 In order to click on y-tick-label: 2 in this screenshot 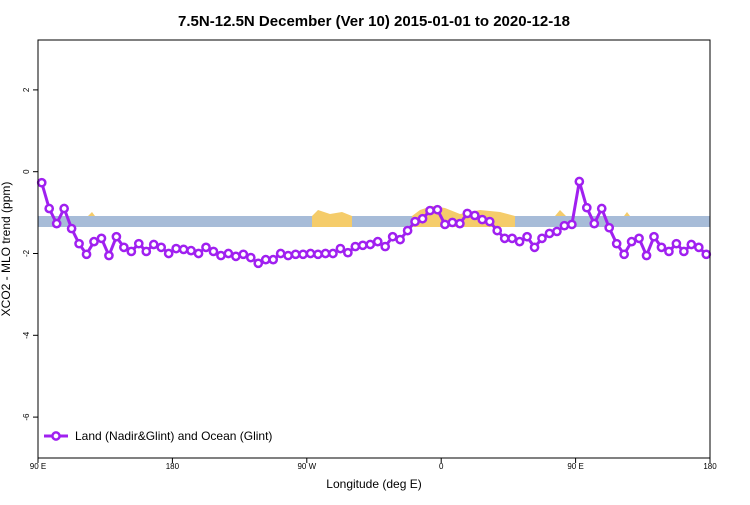, I will do `click(26, 89)`.